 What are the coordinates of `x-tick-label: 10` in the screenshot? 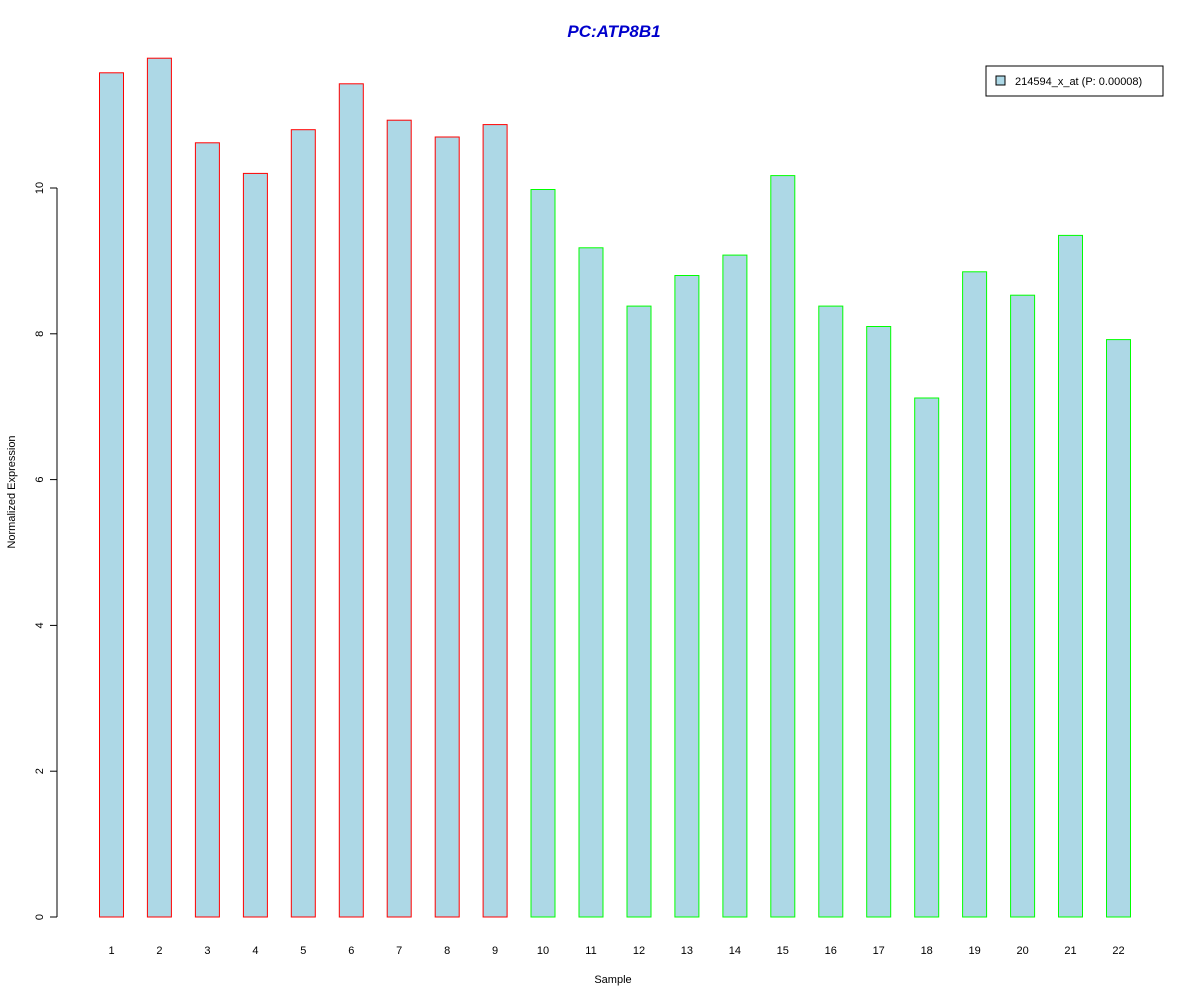 It's located at (543, 951).